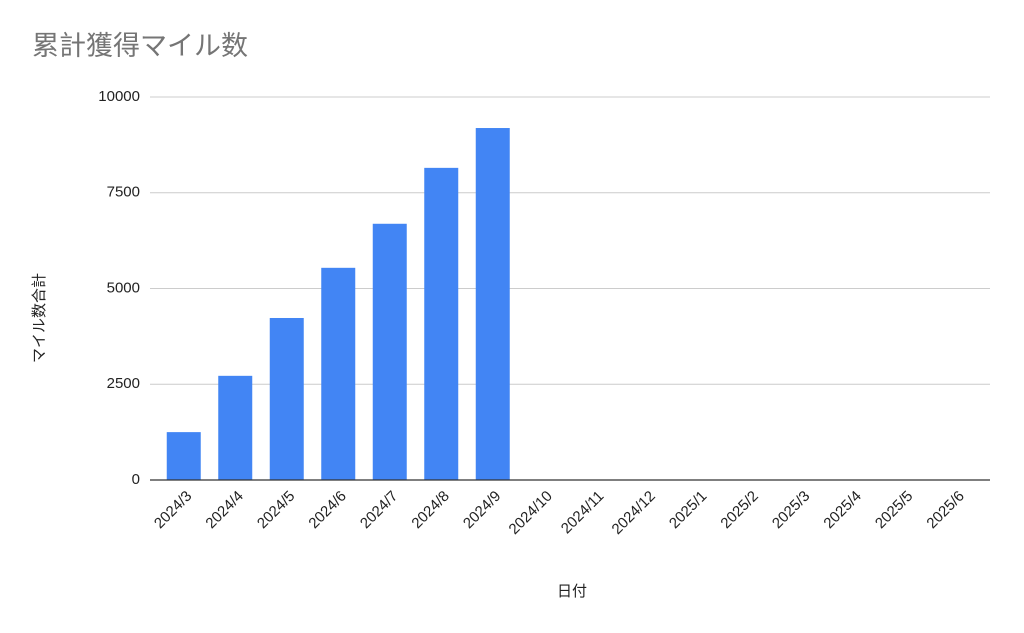 This screenshot has width=1024, height=633. Describe the element at coordinates (39, 318) in the screenshot. I see `y-axis-label: マイル数合計` at that location.